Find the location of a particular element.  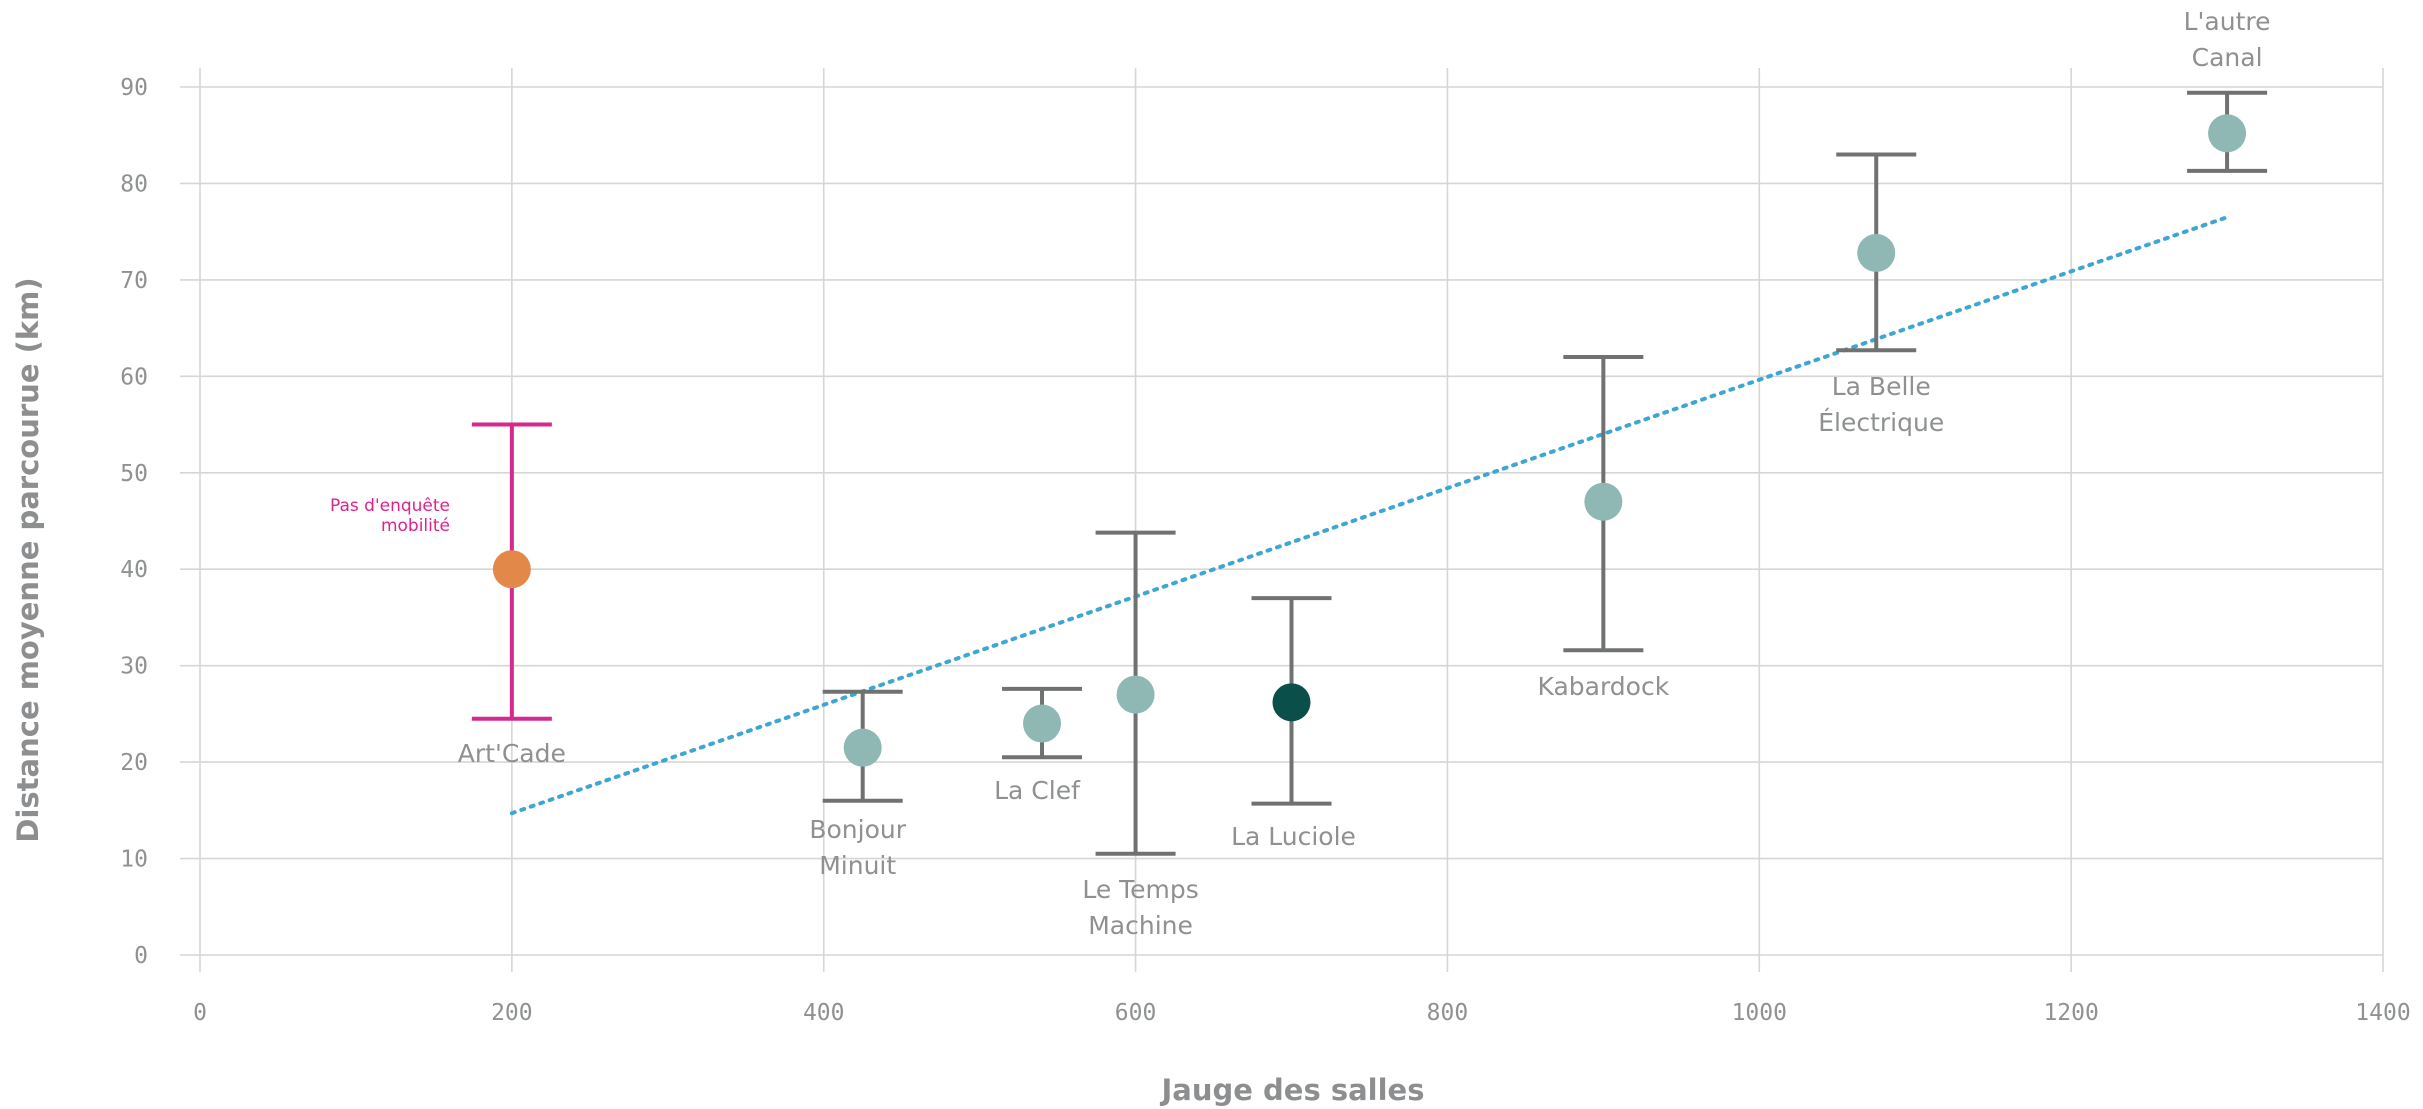

x-tick-label: 200 is located at coordinates (512, 1013).